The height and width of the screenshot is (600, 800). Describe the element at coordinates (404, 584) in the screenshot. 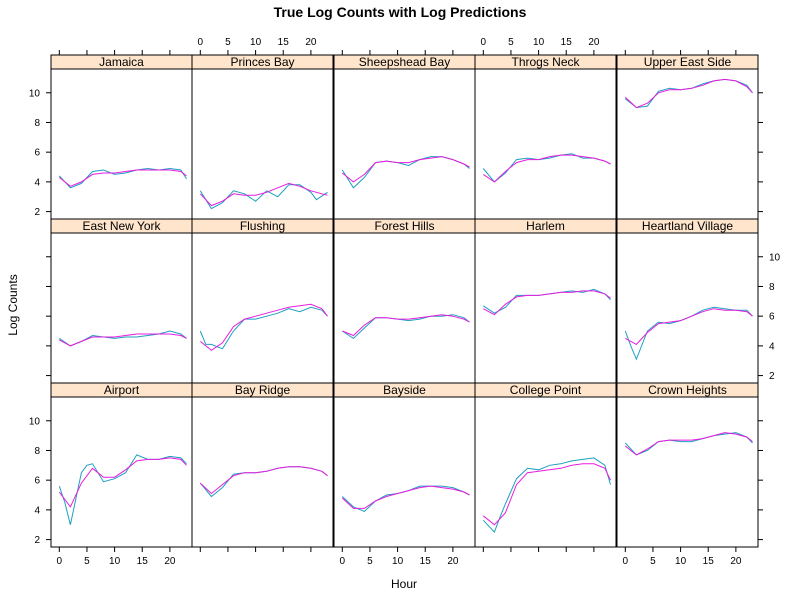

I see `x-axis-title: Hour` at that location.